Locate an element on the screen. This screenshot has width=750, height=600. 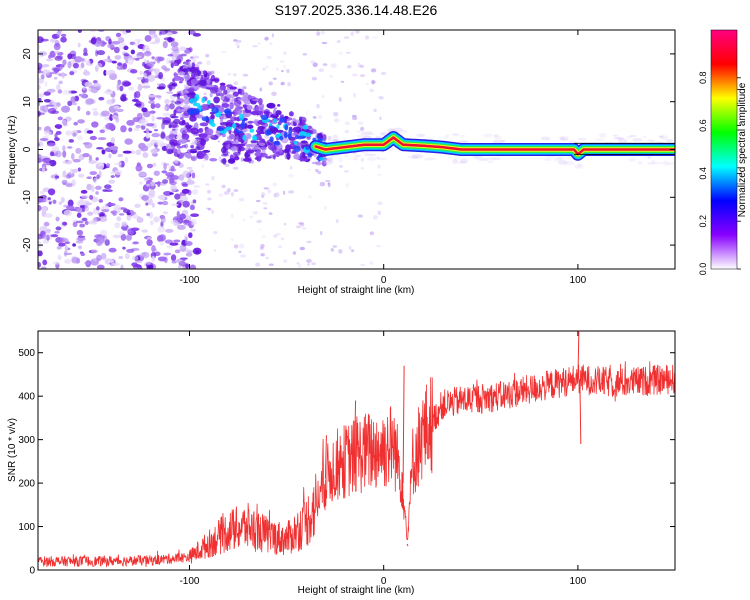
spectrogram-y-tick-label: -20 is located at coordinates (27, 244).